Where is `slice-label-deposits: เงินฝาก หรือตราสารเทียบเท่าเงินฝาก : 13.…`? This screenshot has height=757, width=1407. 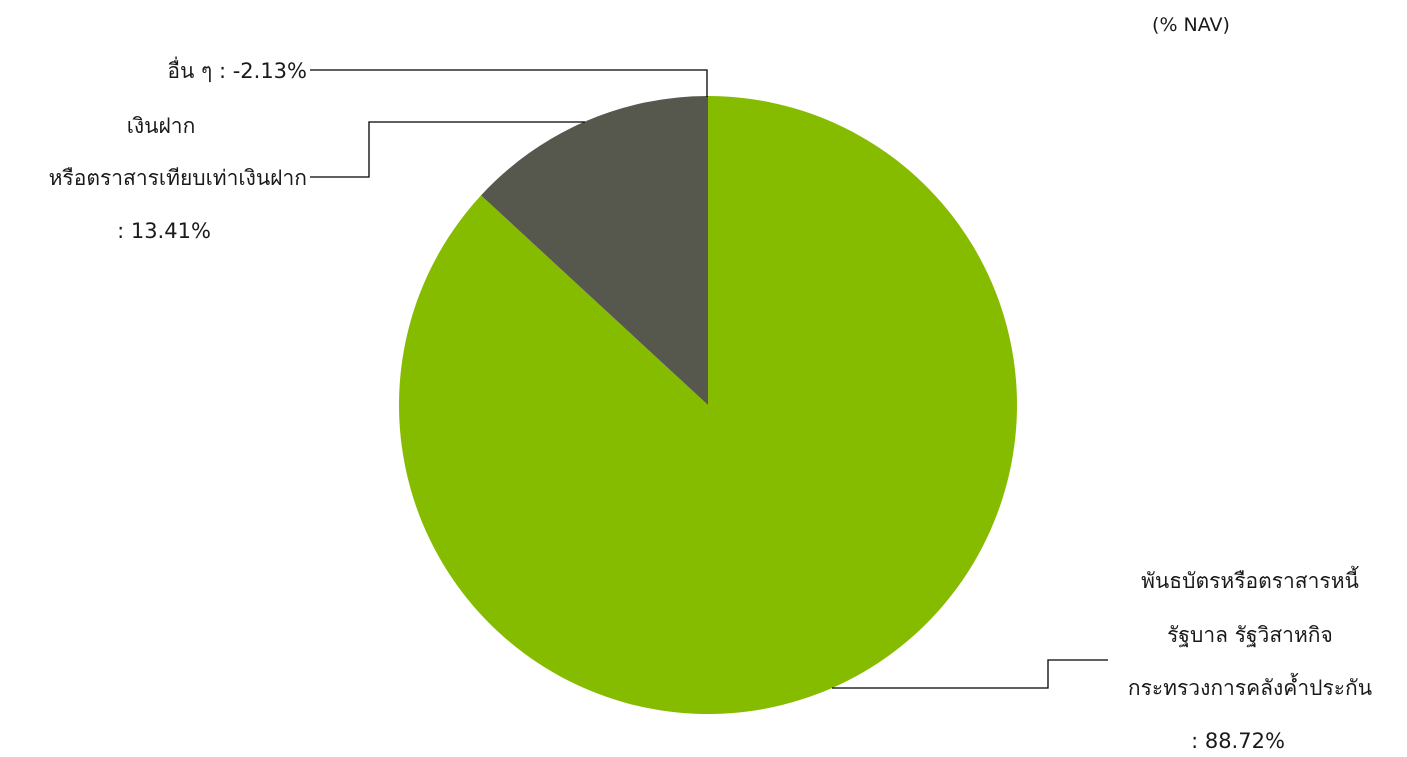
slice-label-deposits: เงินฝาก หรือตราสารเทียบเท่าเงินฝาก : 13.… is located at coordinates (178, 178).